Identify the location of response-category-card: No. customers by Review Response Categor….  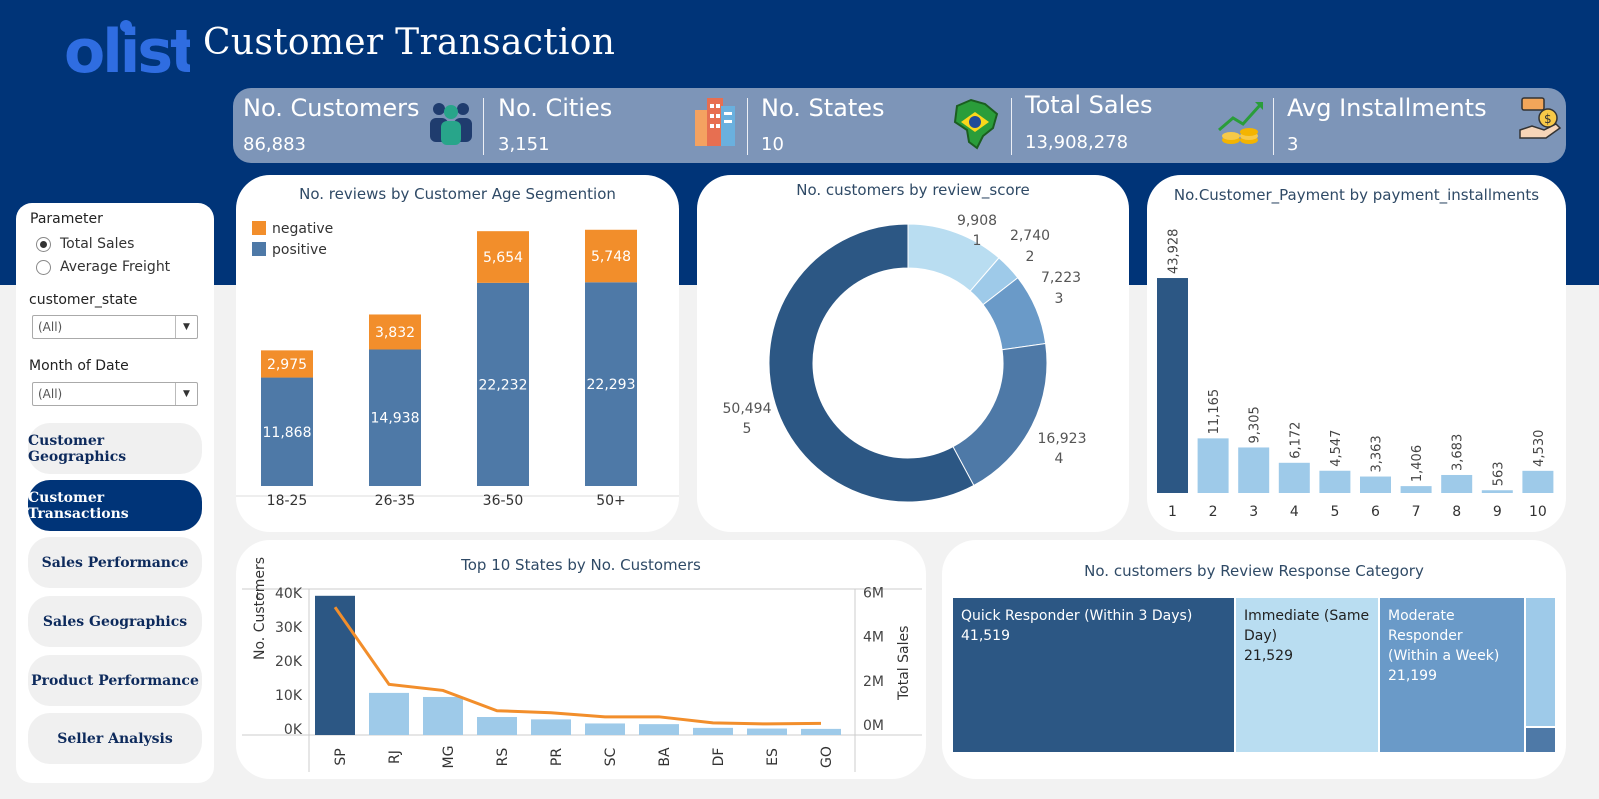
(1254, 659).